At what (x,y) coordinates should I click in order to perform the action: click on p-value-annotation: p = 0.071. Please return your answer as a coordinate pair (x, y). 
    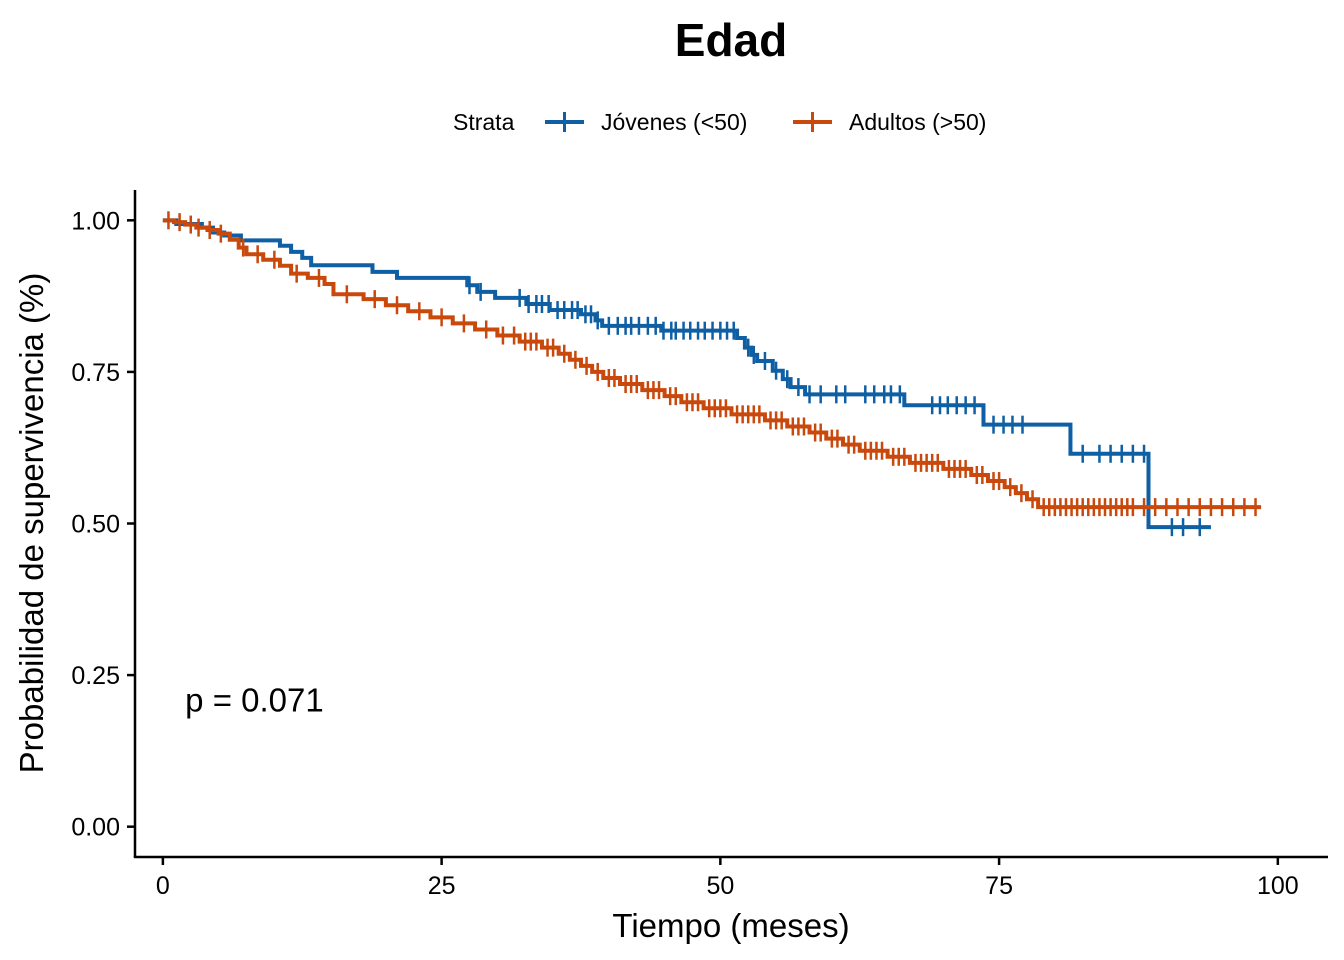
    Looking at the image, I should click on (254, 699).